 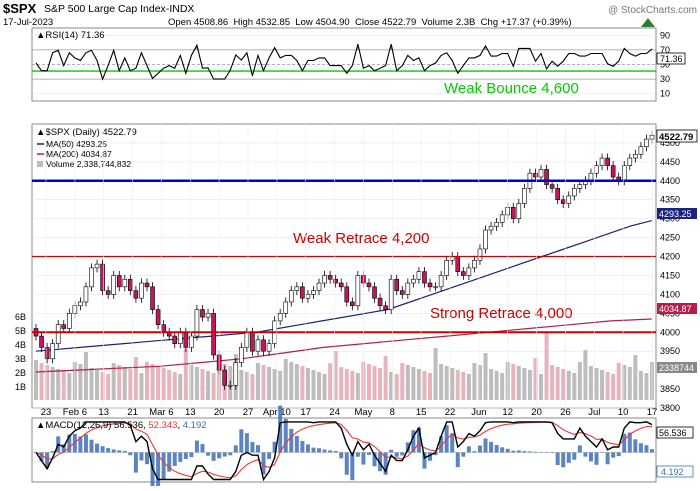 I want to click on rsi-line, so click(x=344, y=62).